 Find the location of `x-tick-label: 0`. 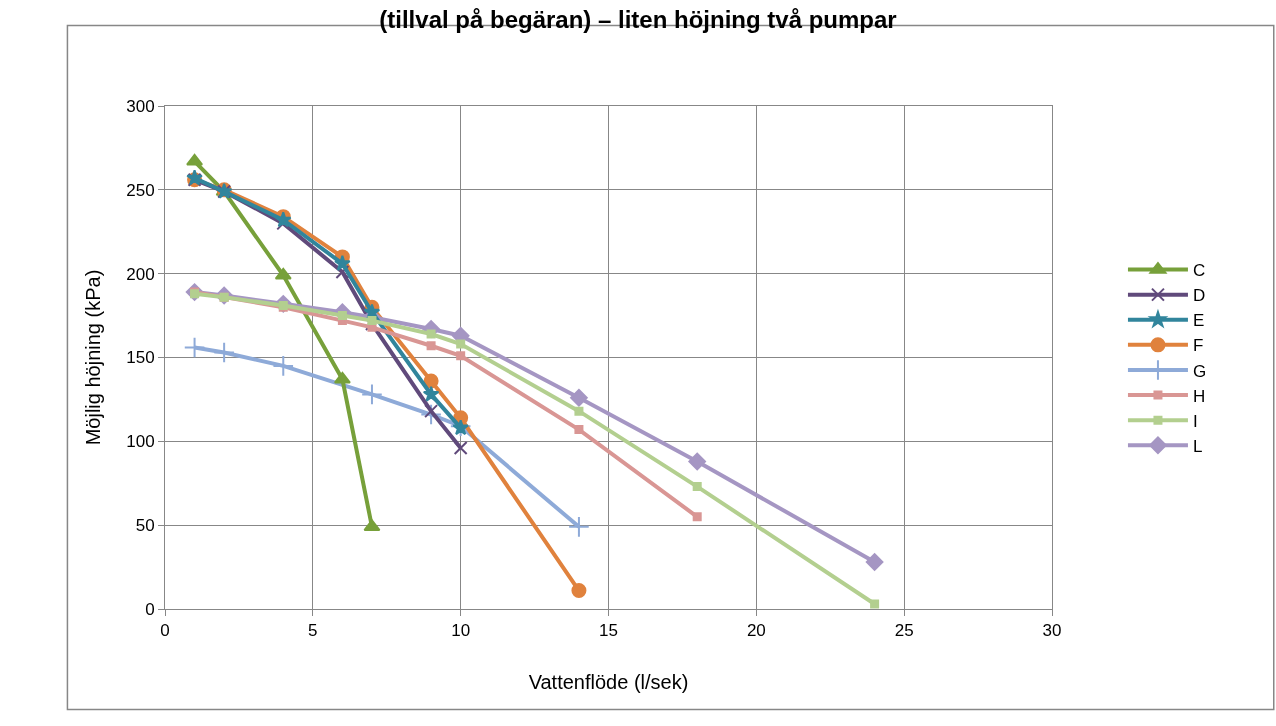

x-tick-label: 0 is located at coordinates (165, 631).